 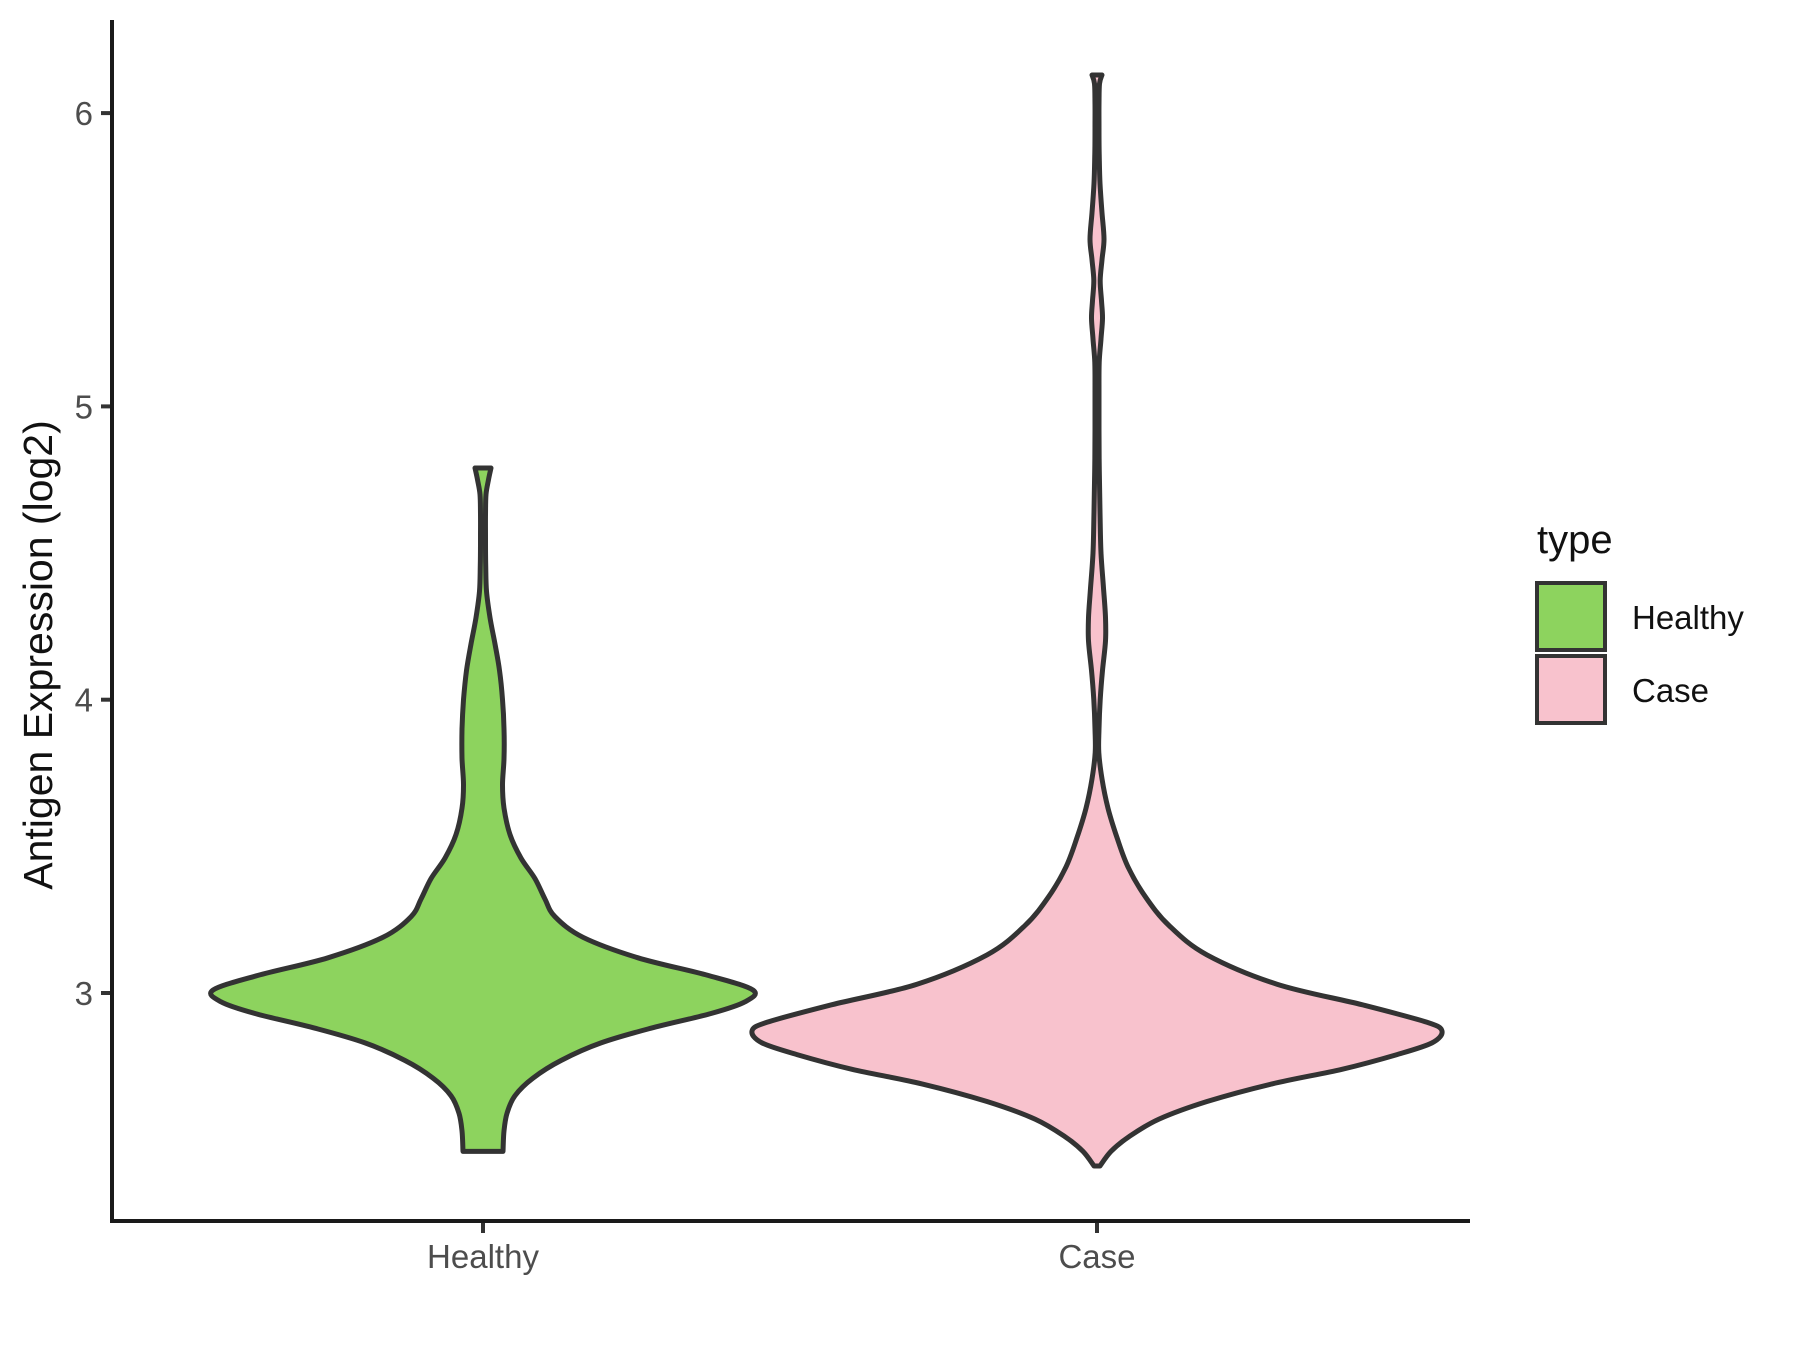 What do you see at coordinates (84, 993) in the screenshot?
I see `y-tick-label: 3` at bounding box center [84, 993].